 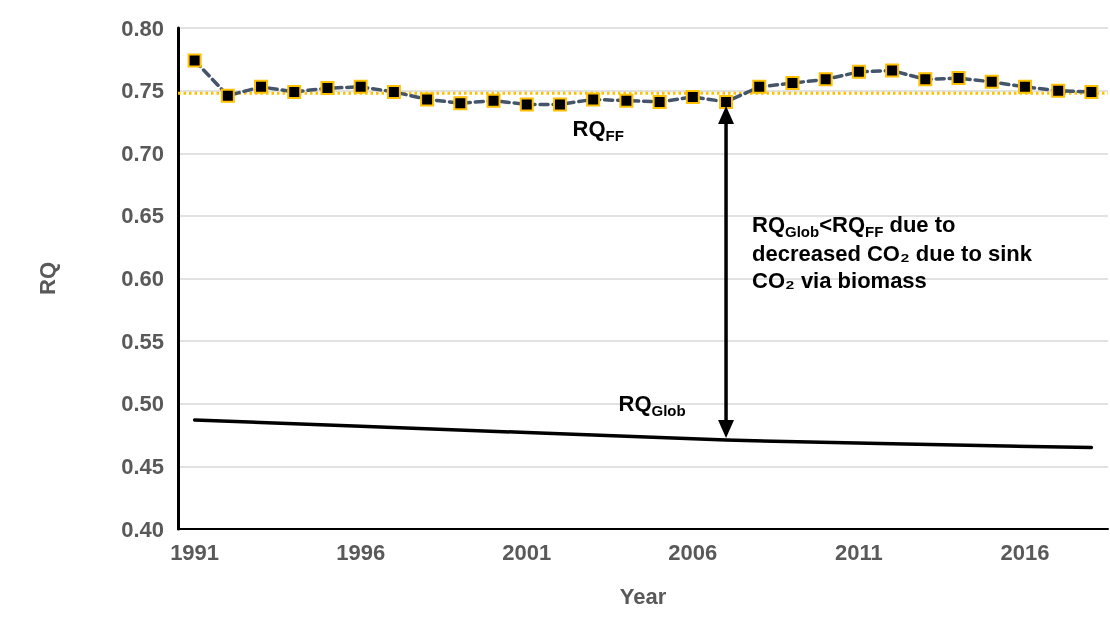 What do you see at coordinates (527, 552) in the screenshot?
I see `x-tick-label: 2001` at bounding box center [527, 552].